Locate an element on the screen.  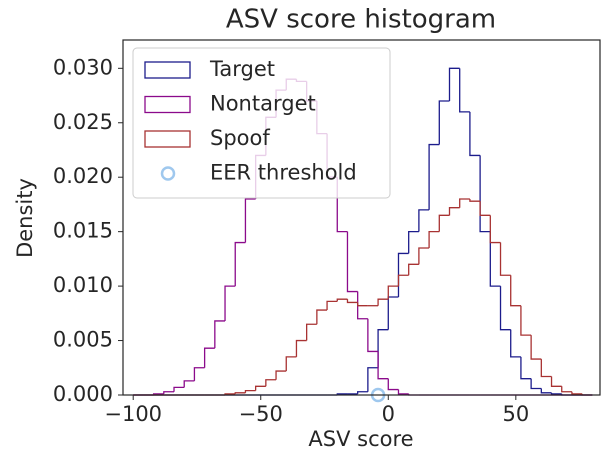
legend-label: Nontarget is located at coordinates (263, 104).